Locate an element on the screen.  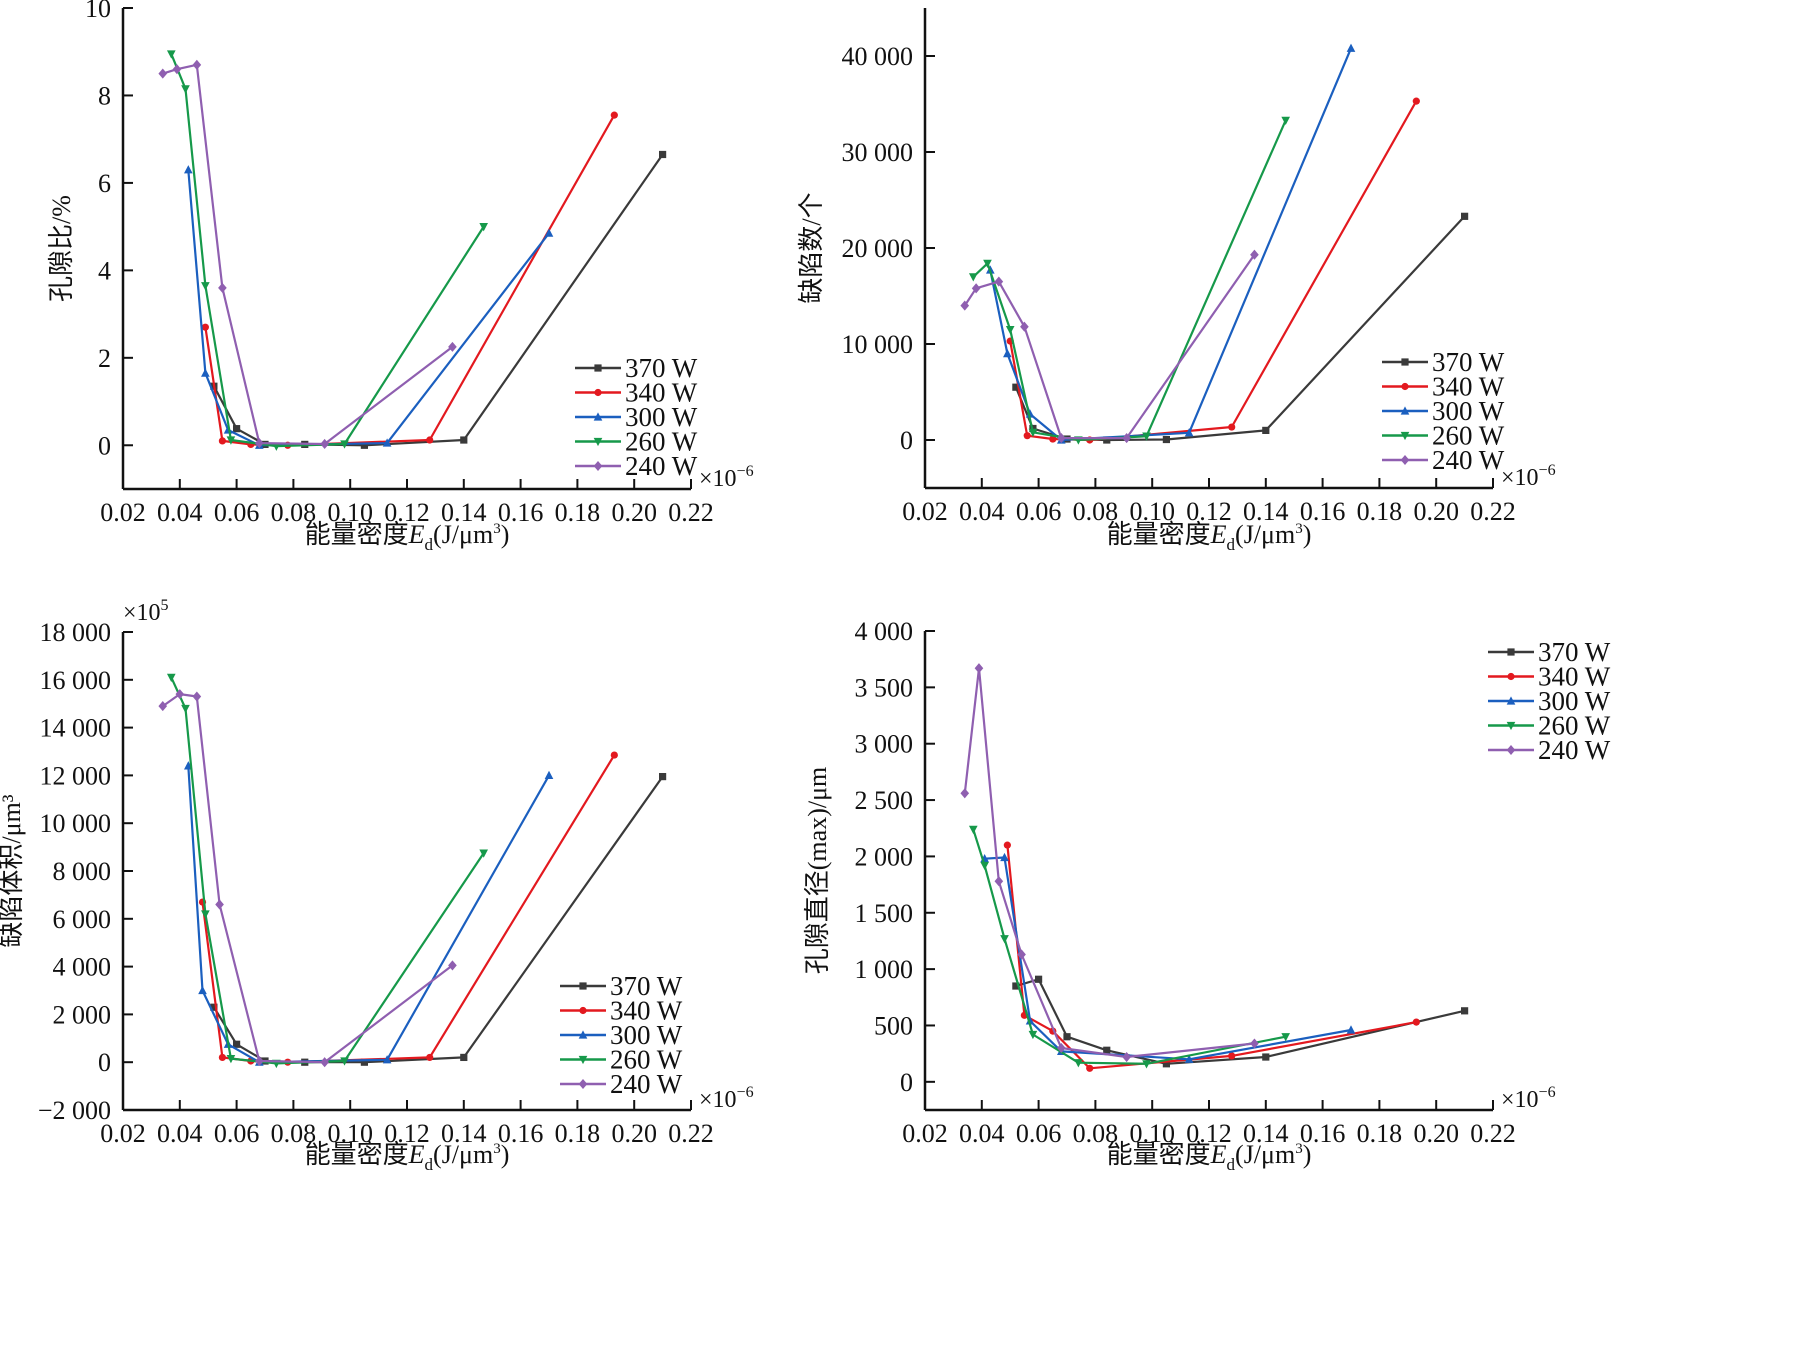
y-axis-label: 缺陷数/个 is located at coordinates (811, 247).